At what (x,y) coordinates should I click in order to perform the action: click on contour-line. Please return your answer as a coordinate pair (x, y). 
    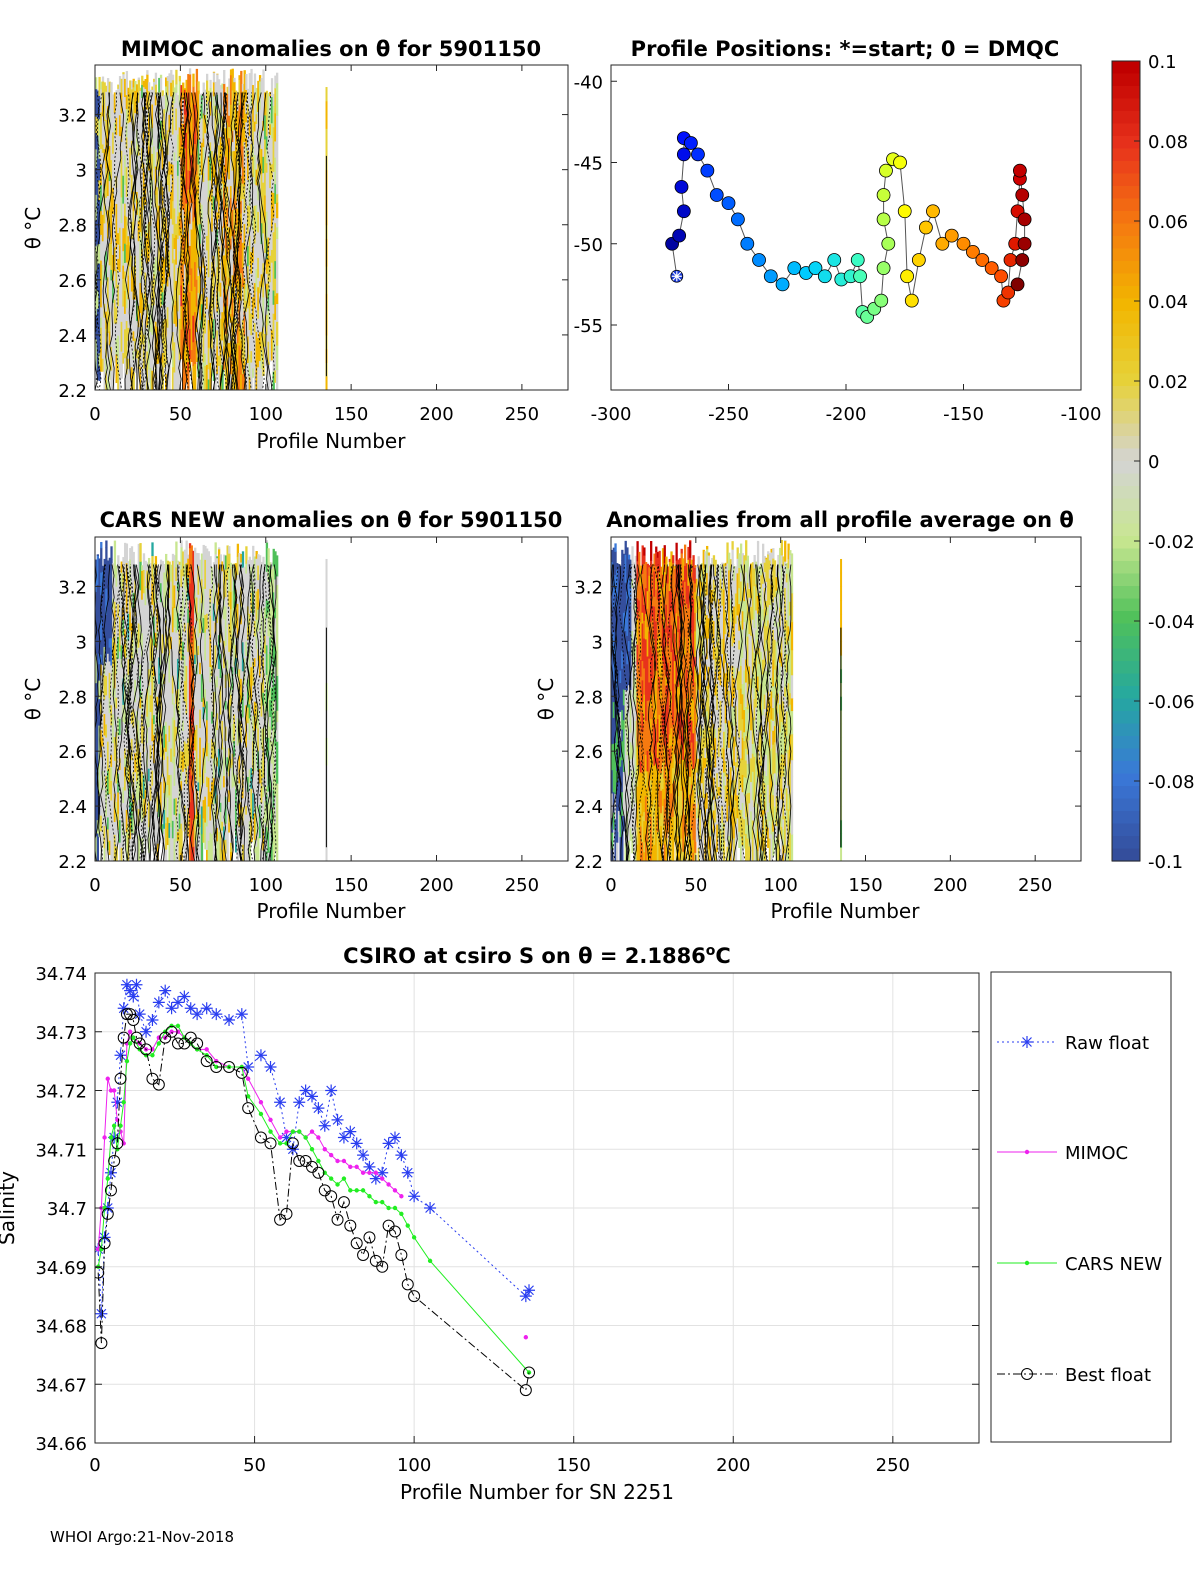
    Looking at the image, I should click on (220, 241).